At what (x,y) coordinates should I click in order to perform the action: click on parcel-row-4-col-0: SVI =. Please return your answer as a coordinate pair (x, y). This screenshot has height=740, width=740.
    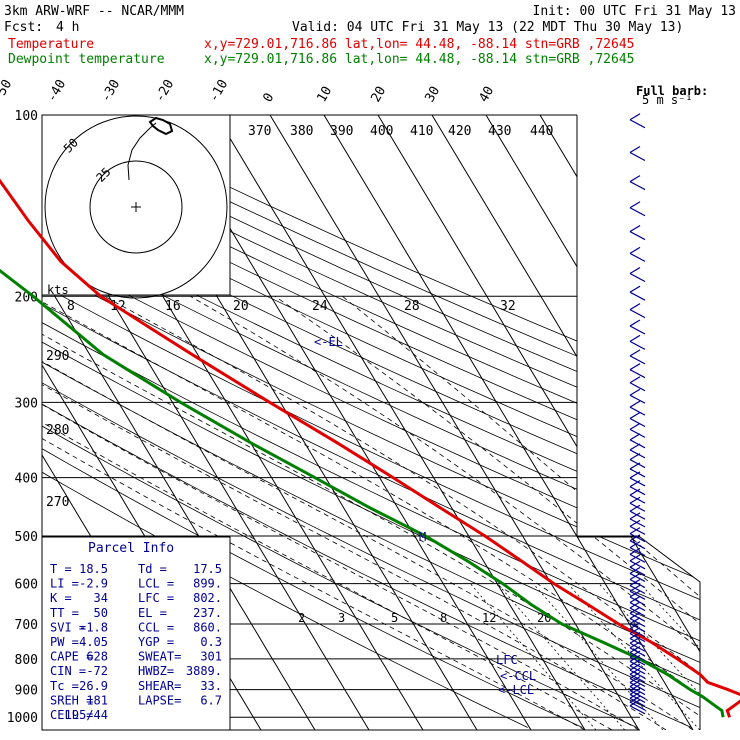
    Looking at the image, I should click on (68, 627).